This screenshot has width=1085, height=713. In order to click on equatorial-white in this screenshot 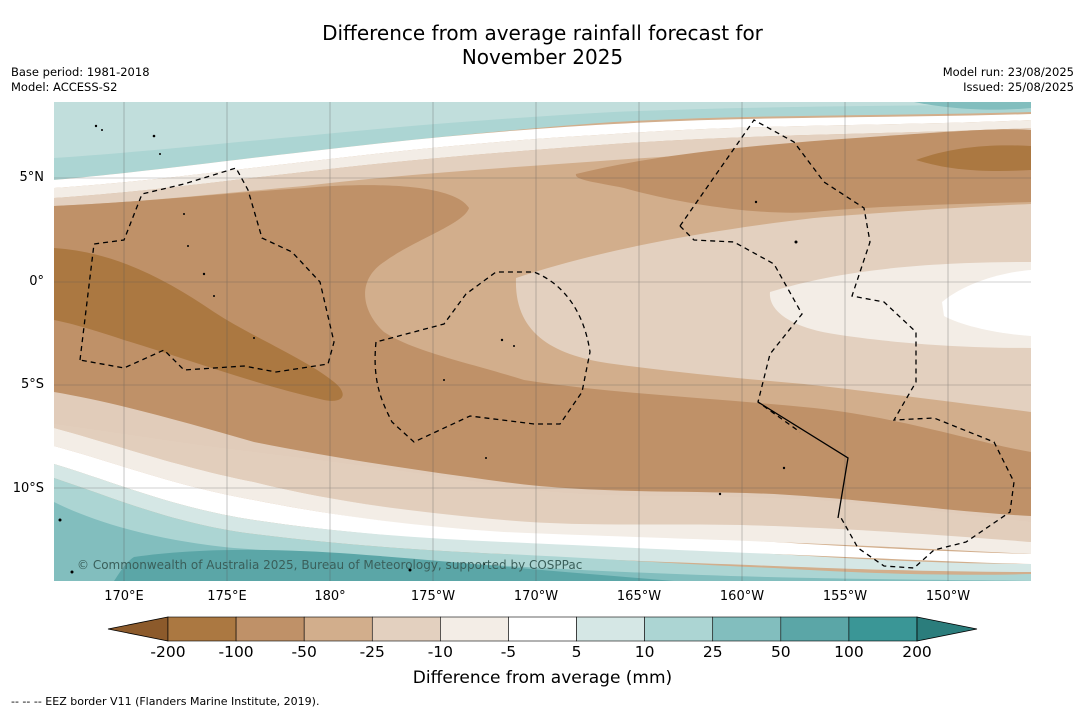, I will do `click(986, 303)`.